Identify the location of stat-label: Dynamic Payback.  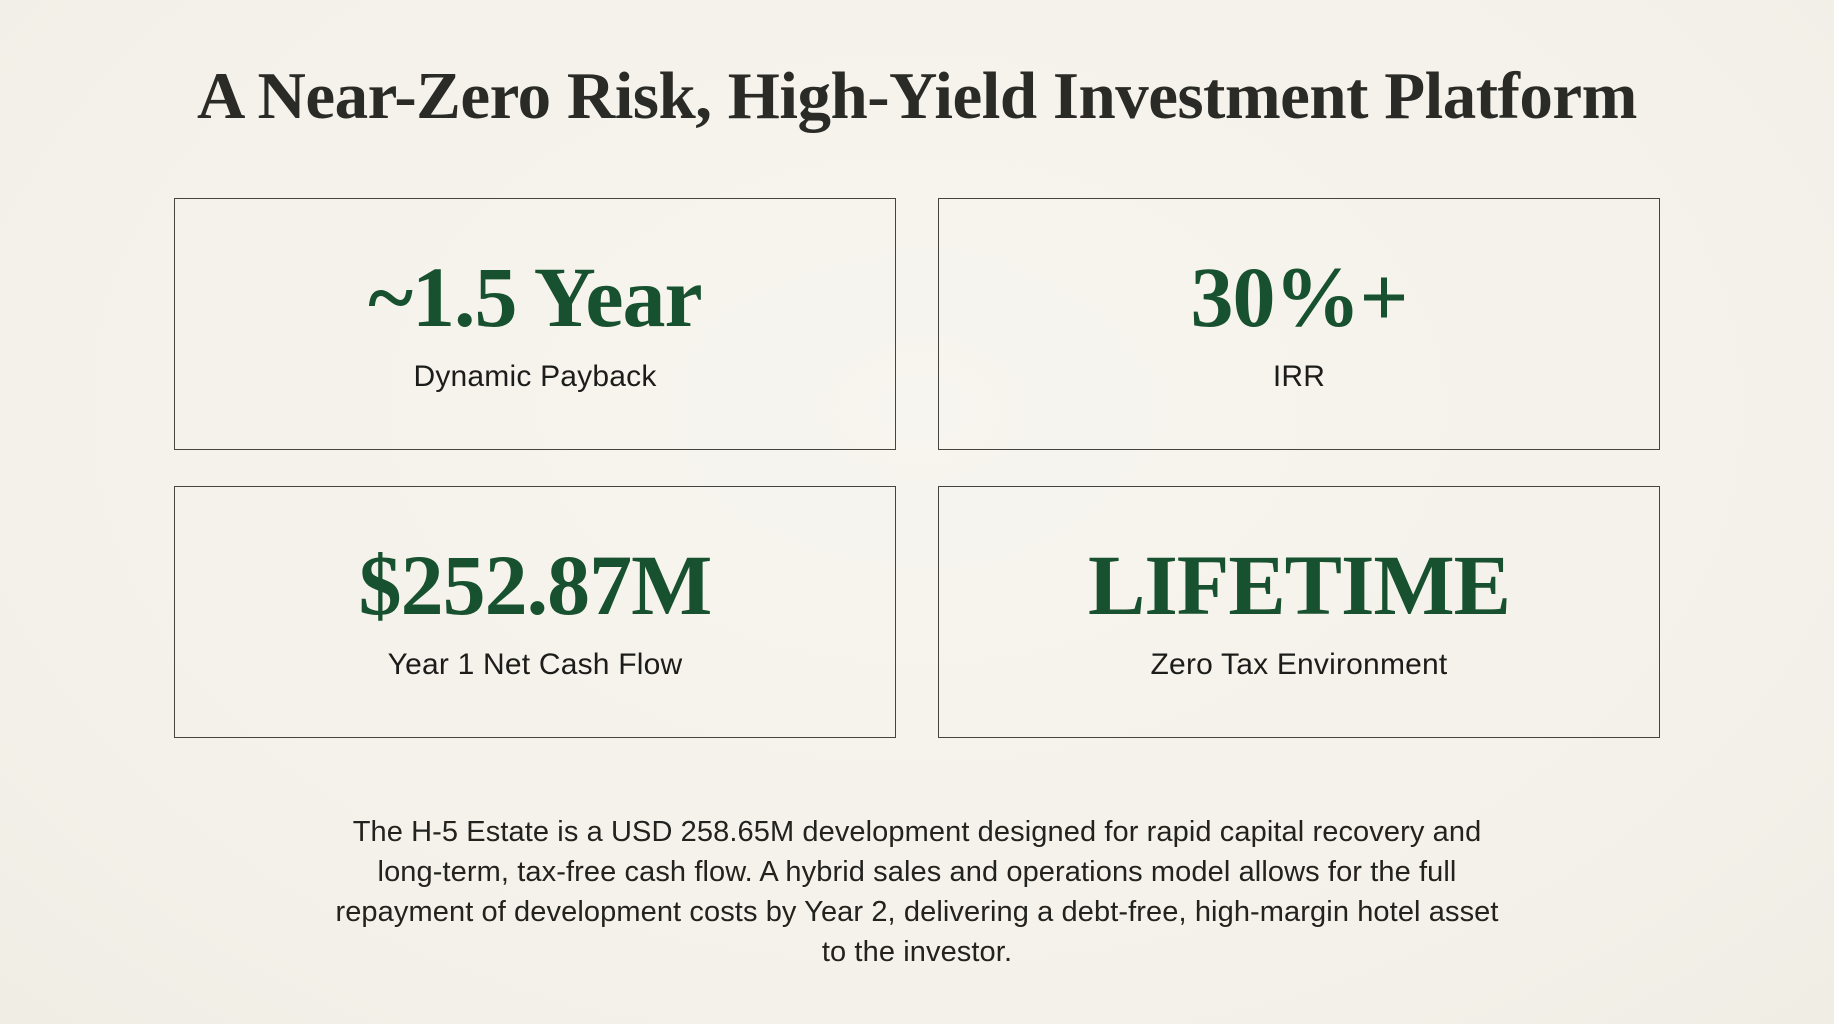
(535, 376).